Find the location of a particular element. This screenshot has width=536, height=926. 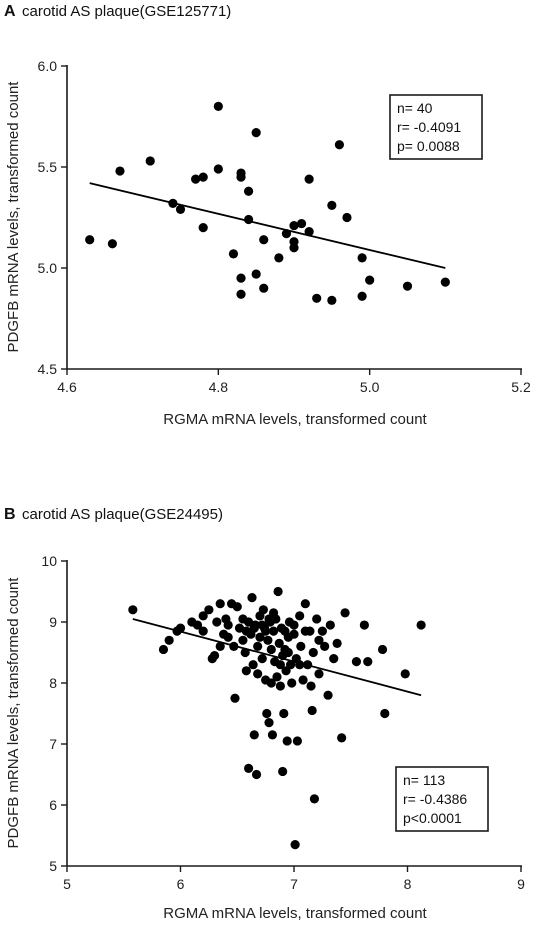

panel-b-letter: B is located at coordinates (10, 514).